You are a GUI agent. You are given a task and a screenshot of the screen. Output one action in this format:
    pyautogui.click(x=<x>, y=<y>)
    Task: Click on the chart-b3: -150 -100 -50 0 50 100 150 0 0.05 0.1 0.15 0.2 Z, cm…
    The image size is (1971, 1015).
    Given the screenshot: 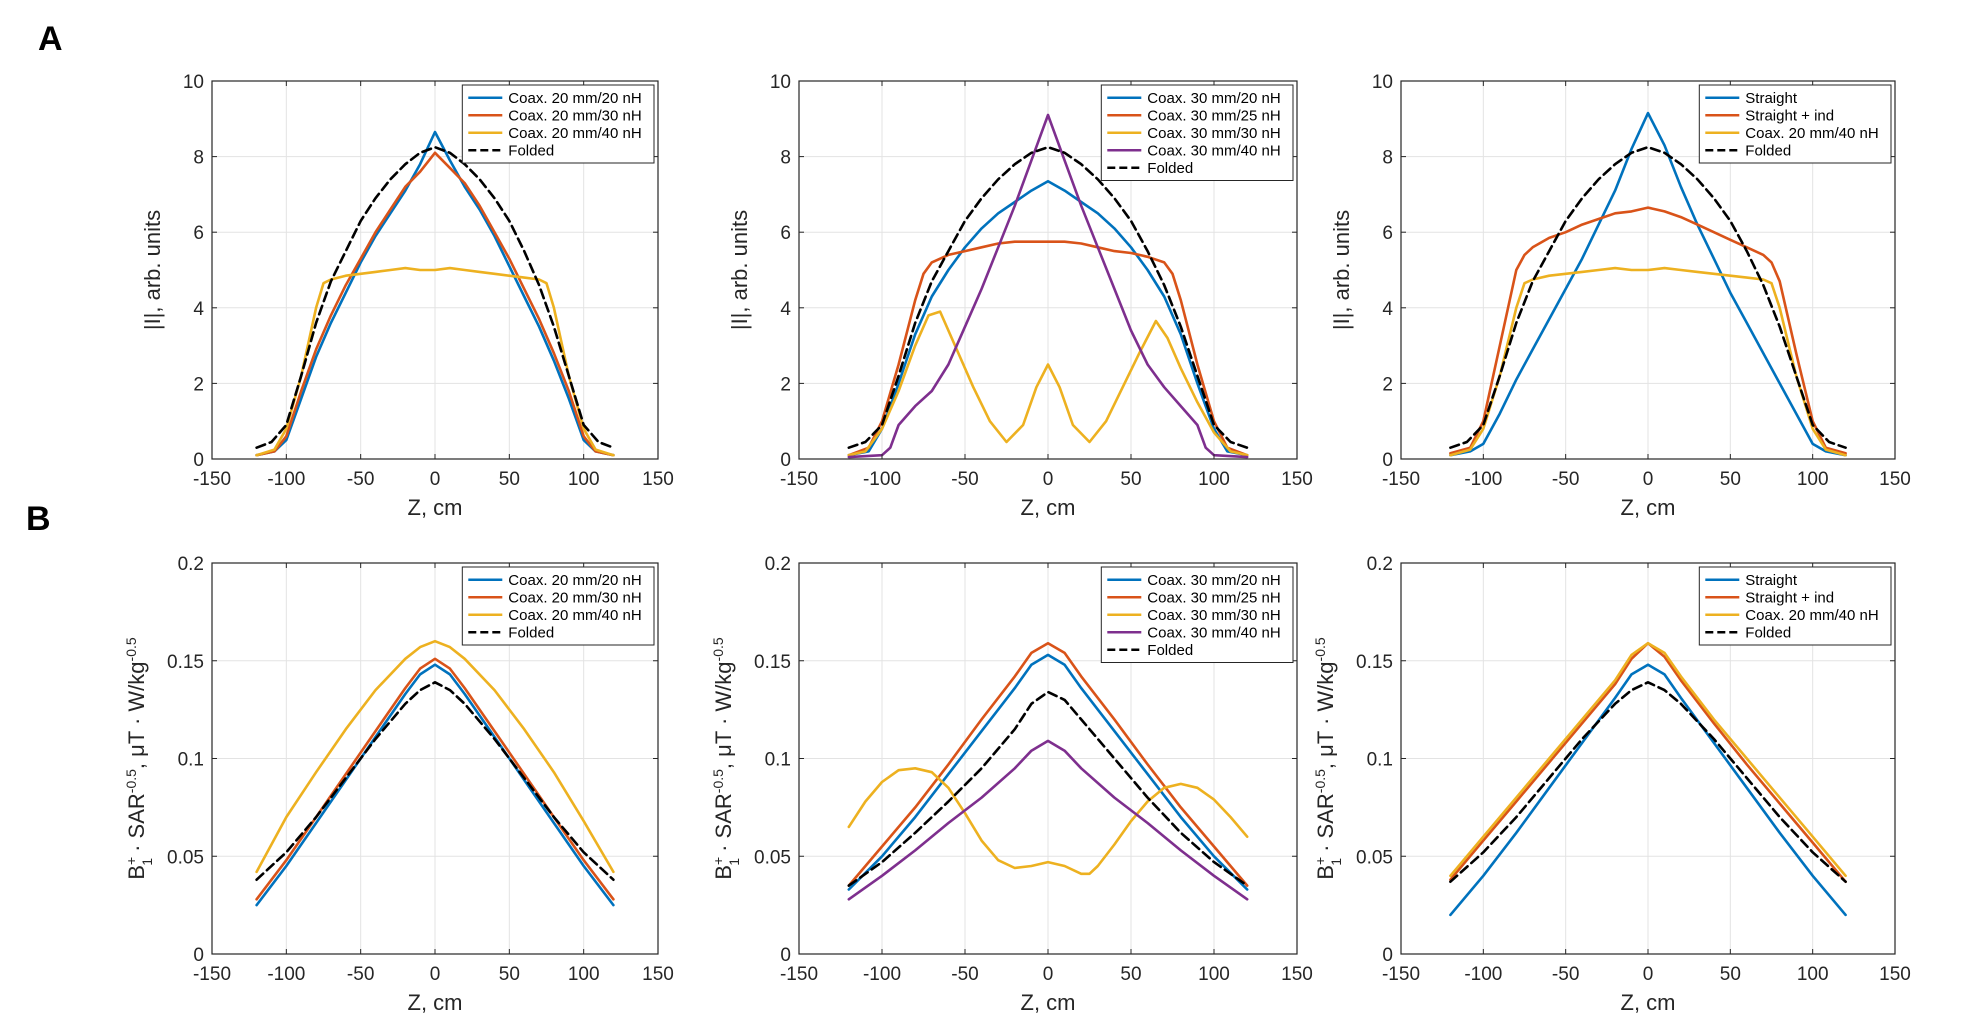 What is the action you would take?
    pyautogui.click(x=1611, y=784)
    